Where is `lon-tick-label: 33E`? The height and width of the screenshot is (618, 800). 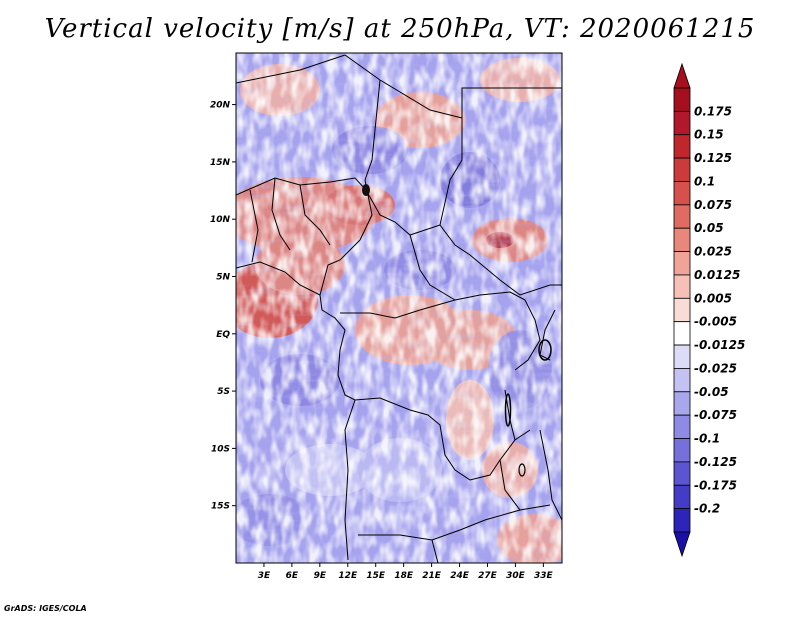 lon-tick-label: 33E is located at coordinates (544, 576).